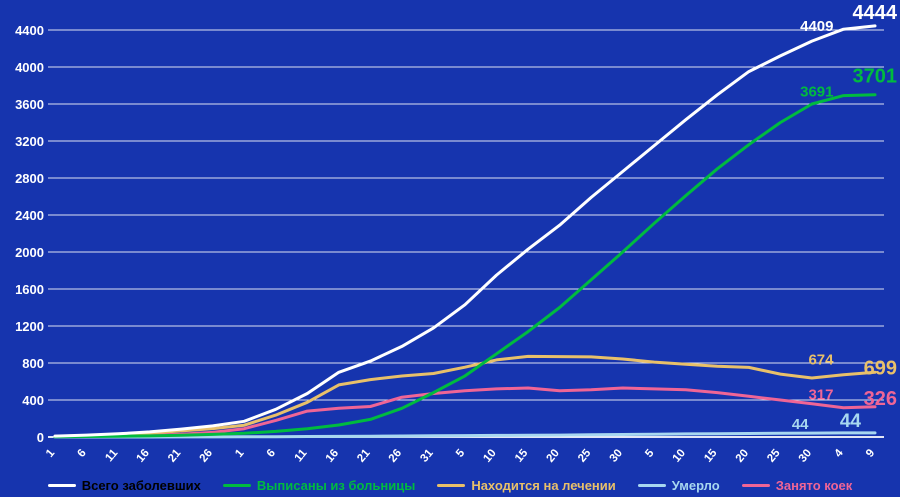  What do you see at coordinates (543, 485) in the screenshot?
I see `legend-label: Находится на лечении` at bounding box center [543, 485].